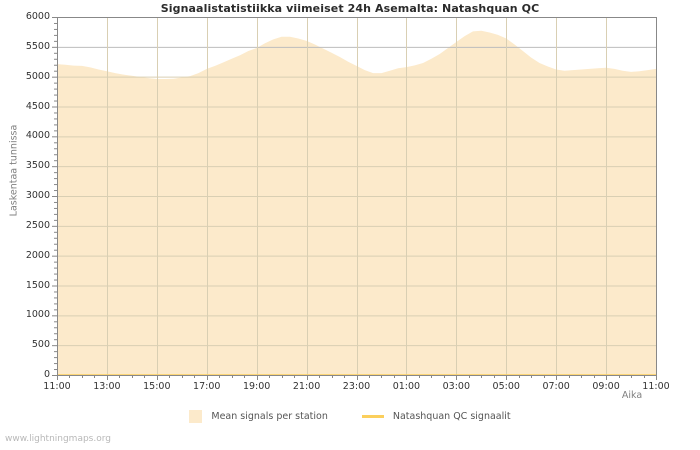  Describe the element at coordinates (632, 395) in the screenshot. I see `x-axis-title: Aika` at that location.